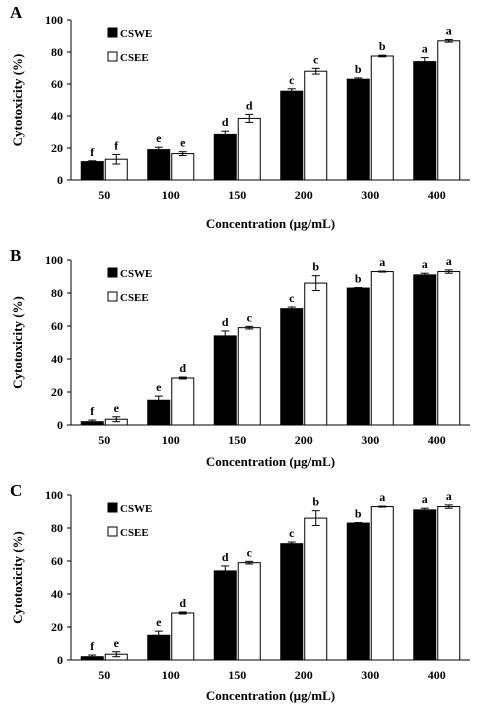 The height and width of the screenshot is (712, 483). Describe the element at coordinates (15, 255) in the screenshot. I see `panel-label: B` at that location.